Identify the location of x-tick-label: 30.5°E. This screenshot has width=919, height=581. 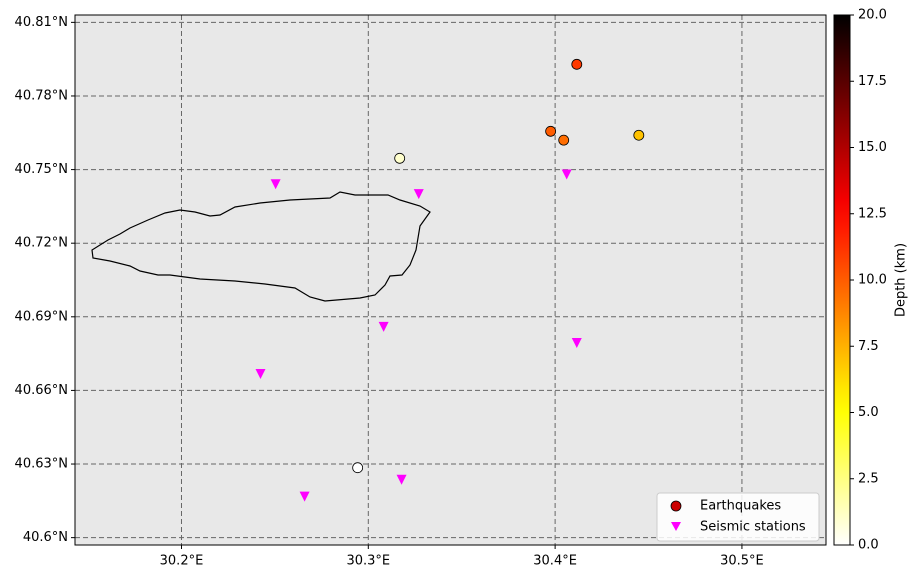
(742, 561).